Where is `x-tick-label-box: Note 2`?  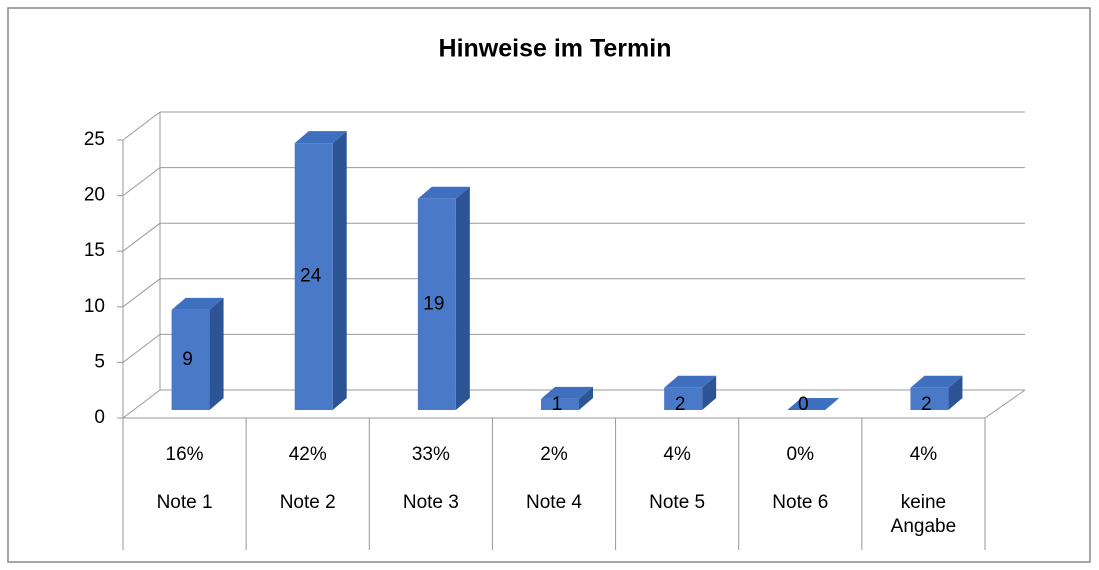 x-tick-label-box: Note 2 is located at coordinates (307, 502).